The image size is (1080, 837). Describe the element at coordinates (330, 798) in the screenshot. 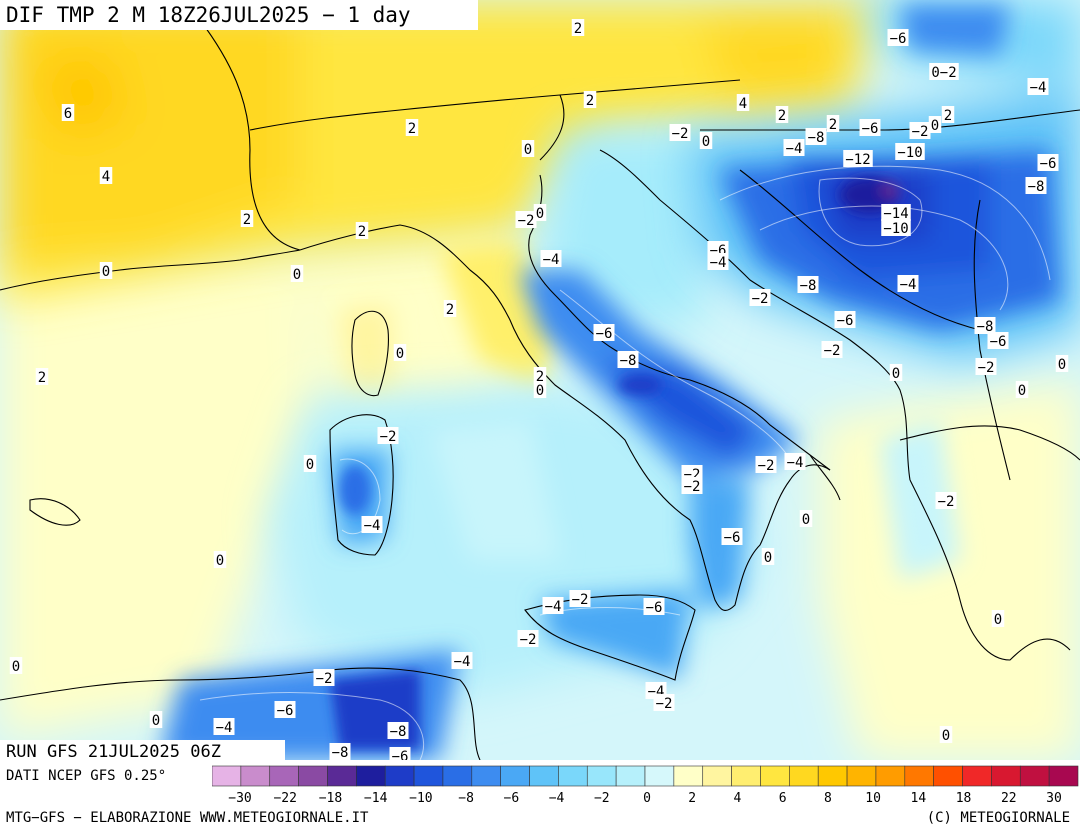

I see `legend-tick-label: −18` at that location.